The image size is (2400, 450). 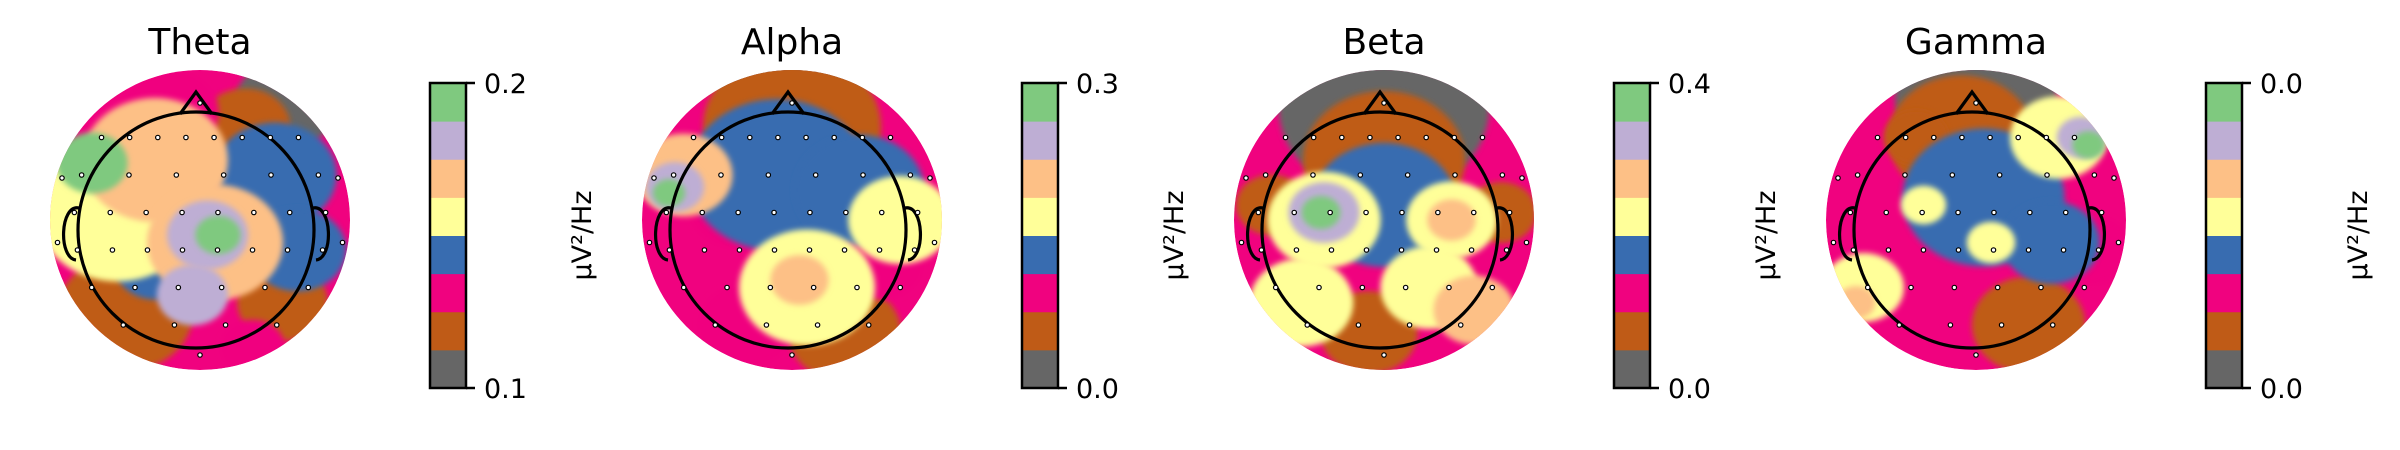 What do you see at coordinates (2289, 237) in the screenshot?
I see `colorbar: 0.0 0.0 µV²/Hz` at bounding box center [2289, 237].